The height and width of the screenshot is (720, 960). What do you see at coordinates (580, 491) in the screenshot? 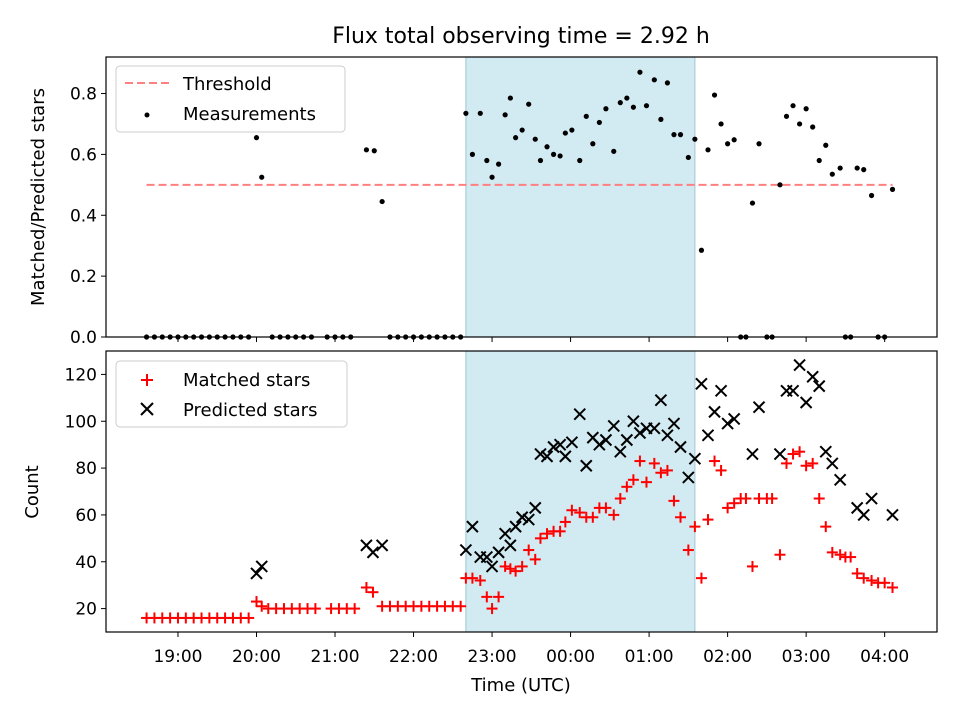
I see `bottom-highlight-span` at bounding box center [580, 491].